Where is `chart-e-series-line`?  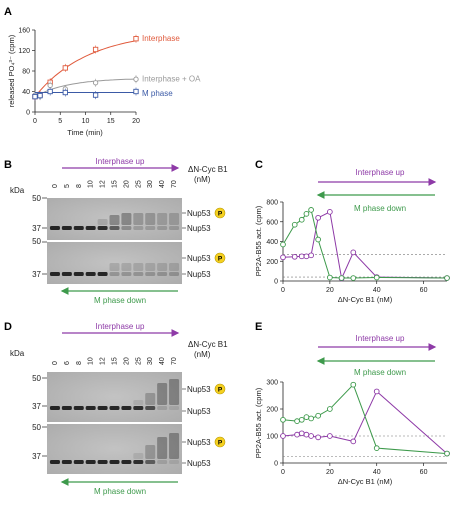 chart-e-series-line is located at coordinates (365, 422).